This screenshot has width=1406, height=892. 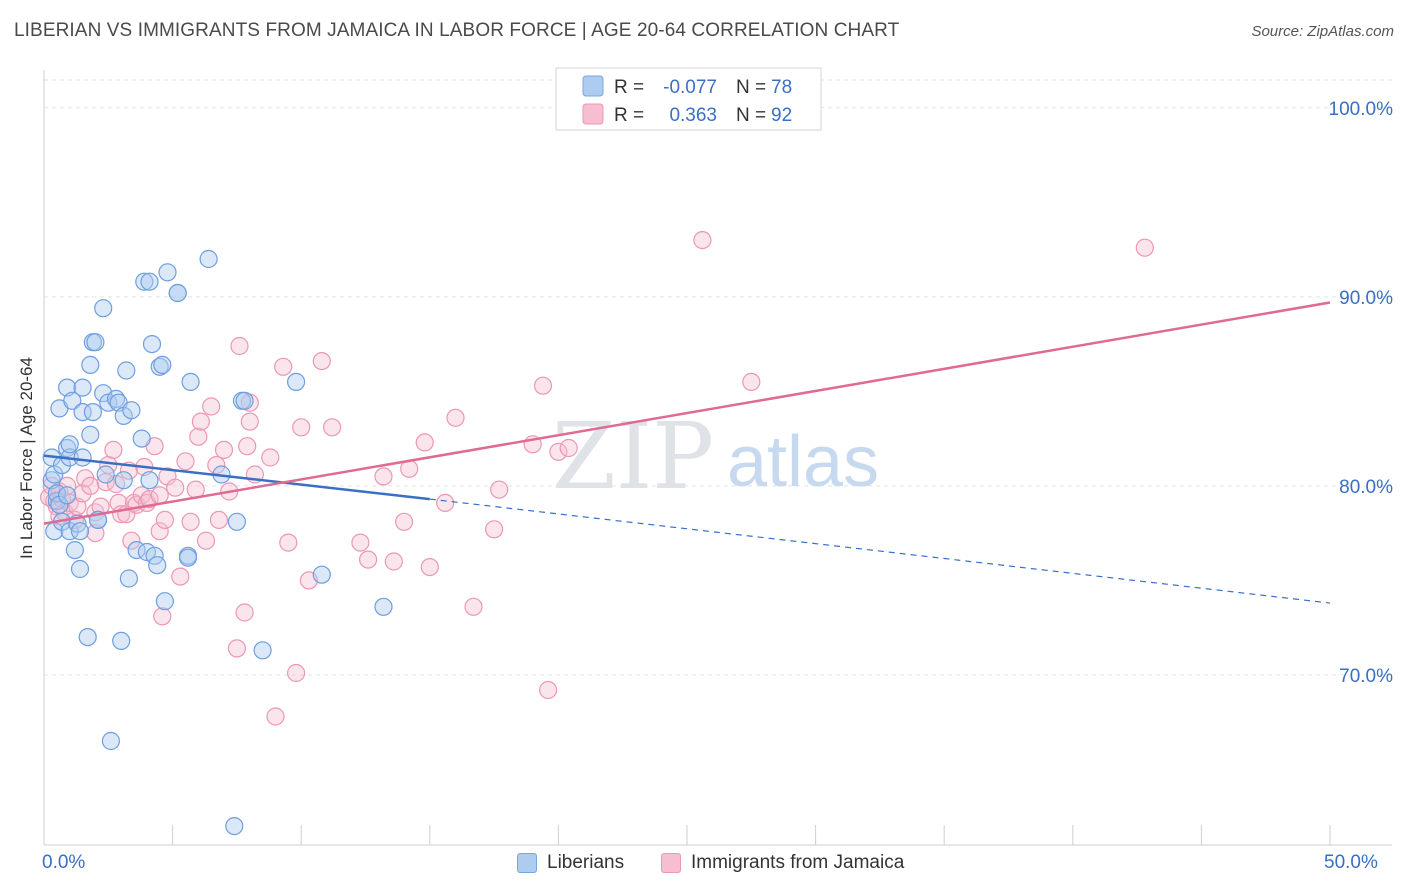 I want to click on legend-n-value-1: 78, so click(x=781, y=87).